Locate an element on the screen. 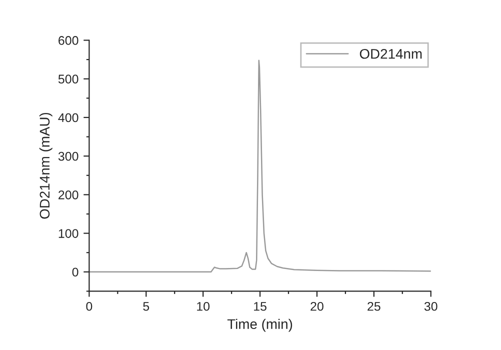 The width and height of the screenshot is (501, 350). x-tick-label: 25 is located at coordinates (374, 306).